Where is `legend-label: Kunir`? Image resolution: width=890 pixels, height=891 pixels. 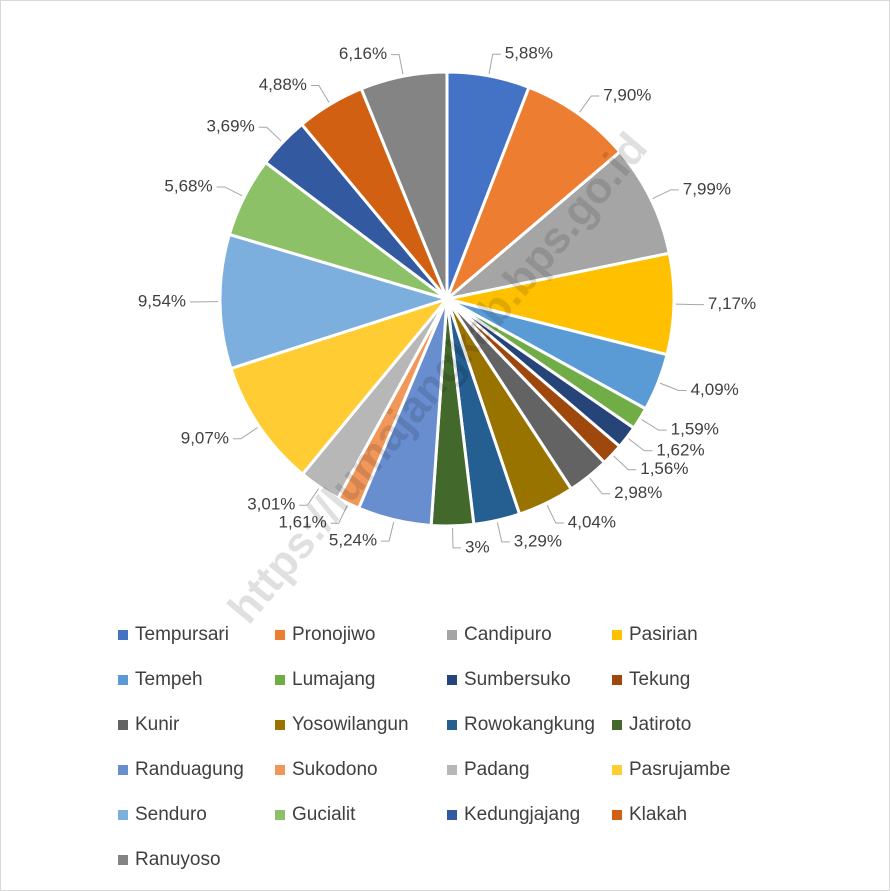 legend-label: Kunir is located at coordinates (157, 724).